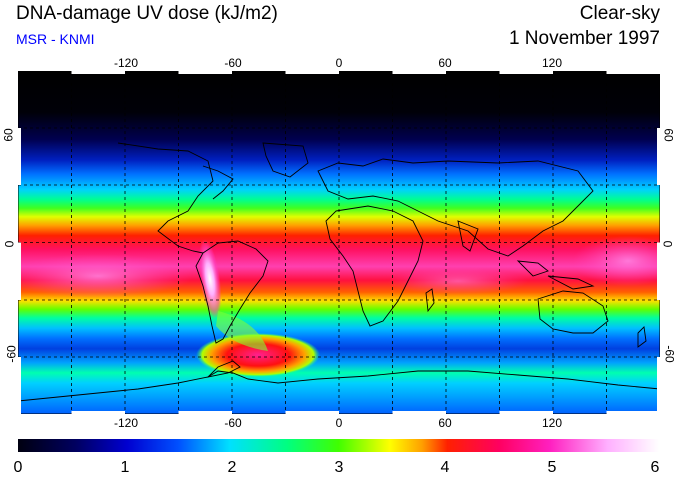 The width and height of the screenshot is (678, 480). I want to click on lat-tick-left: 0, so click(9, 244).